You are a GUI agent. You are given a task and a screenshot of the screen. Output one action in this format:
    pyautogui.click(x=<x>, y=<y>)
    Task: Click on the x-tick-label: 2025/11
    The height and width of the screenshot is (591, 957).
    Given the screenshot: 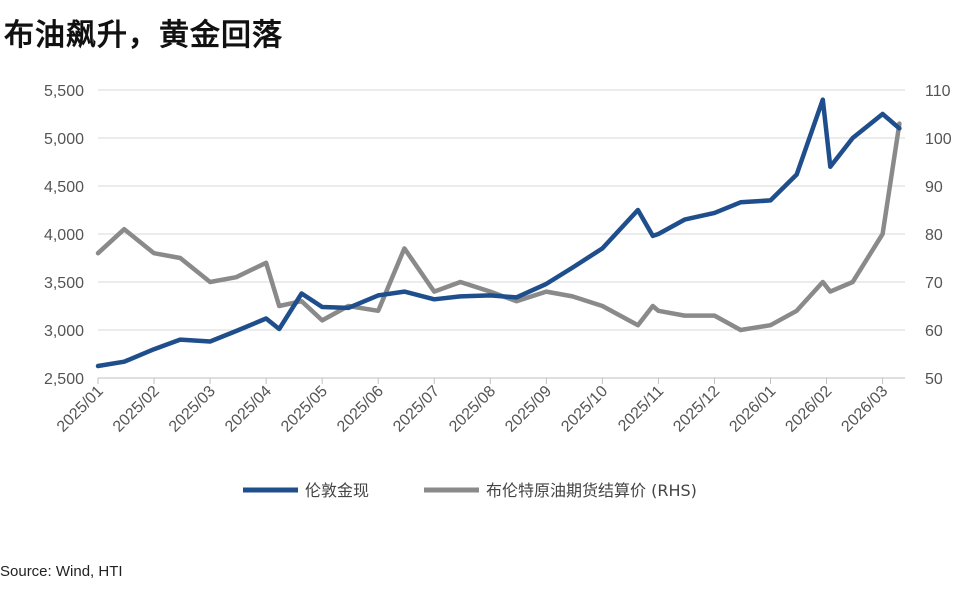 What is the action you would take?
    pyautogui.click(x=641, y=409)
    